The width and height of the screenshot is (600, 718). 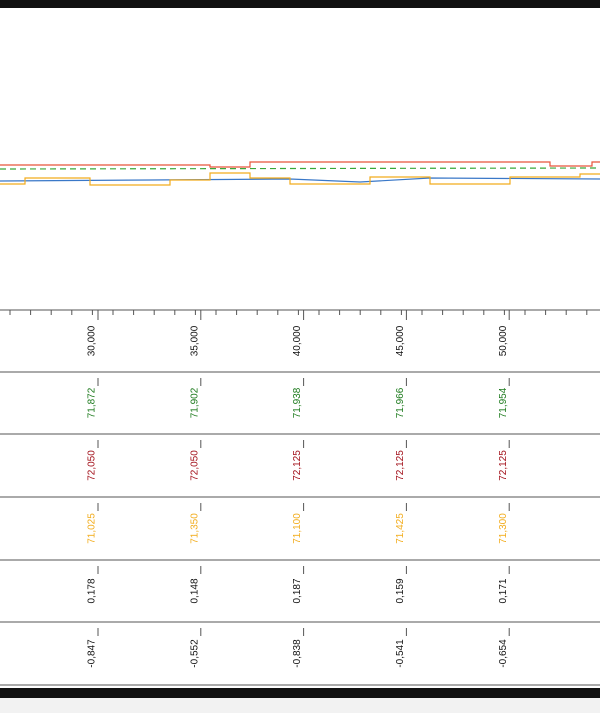 I want to click on cell-value: 71,938, so click(x=297, y=402).